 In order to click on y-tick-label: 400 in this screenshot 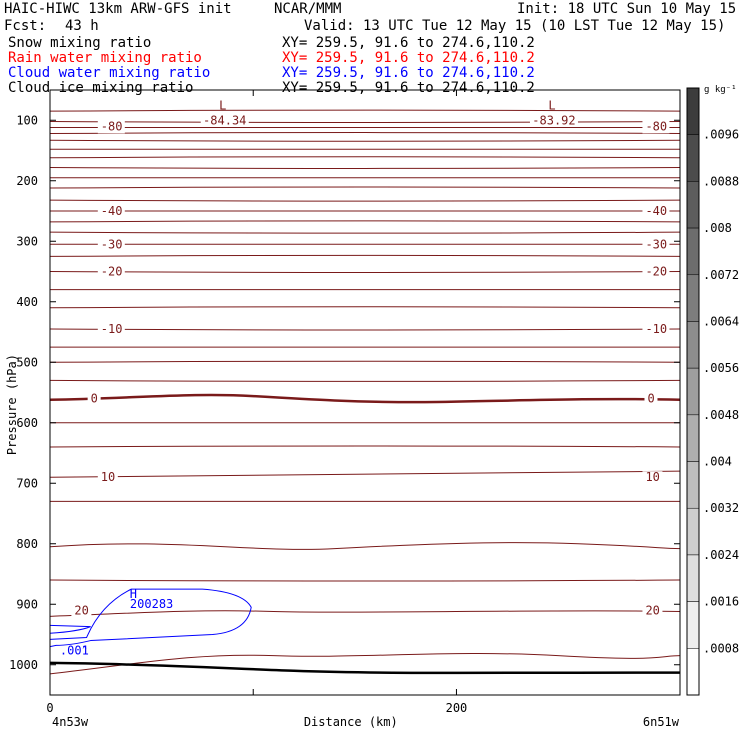, I will do `click(27, 302)`.